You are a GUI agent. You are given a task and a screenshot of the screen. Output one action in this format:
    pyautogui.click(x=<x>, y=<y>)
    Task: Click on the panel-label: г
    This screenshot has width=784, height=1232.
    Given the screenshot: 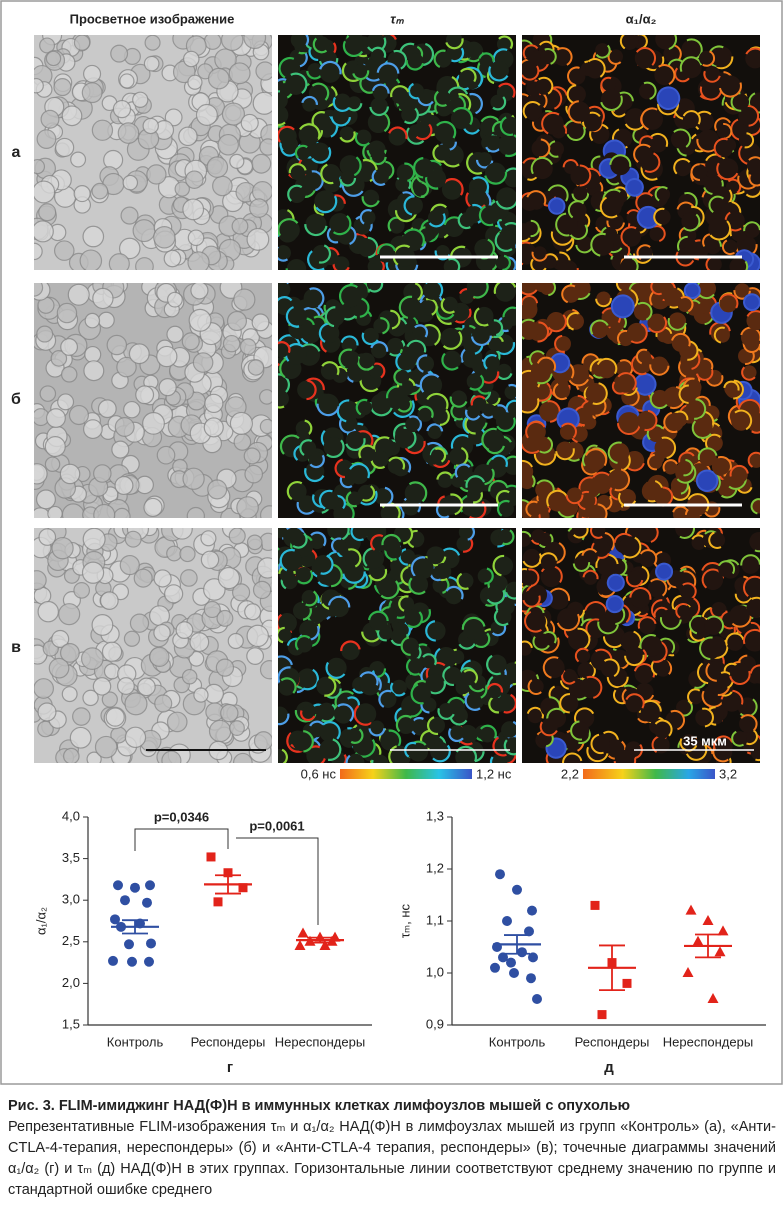 What is the action you would take?
    pyautogui.click(x=230, y=1067)
    